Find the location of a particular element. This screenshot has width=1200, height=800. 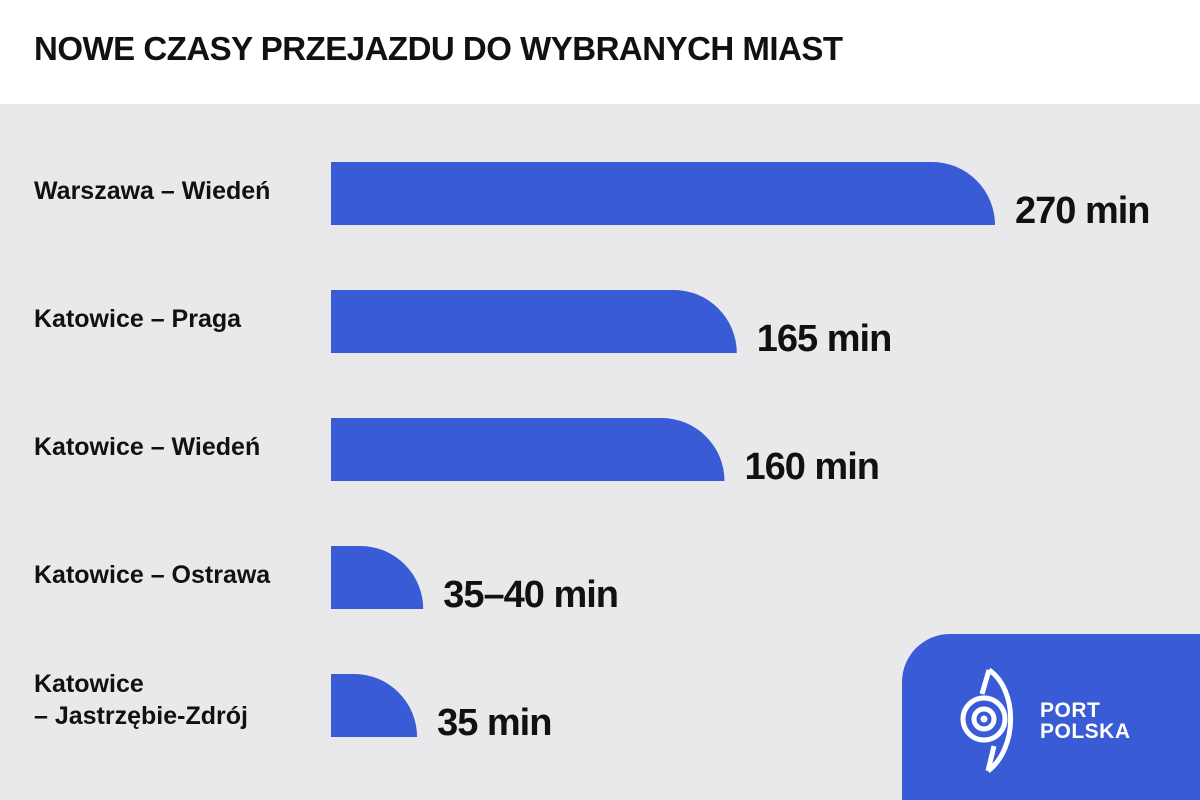

category-label-line: Warszawa – Wiedeń is located at coordinates (152, 191).